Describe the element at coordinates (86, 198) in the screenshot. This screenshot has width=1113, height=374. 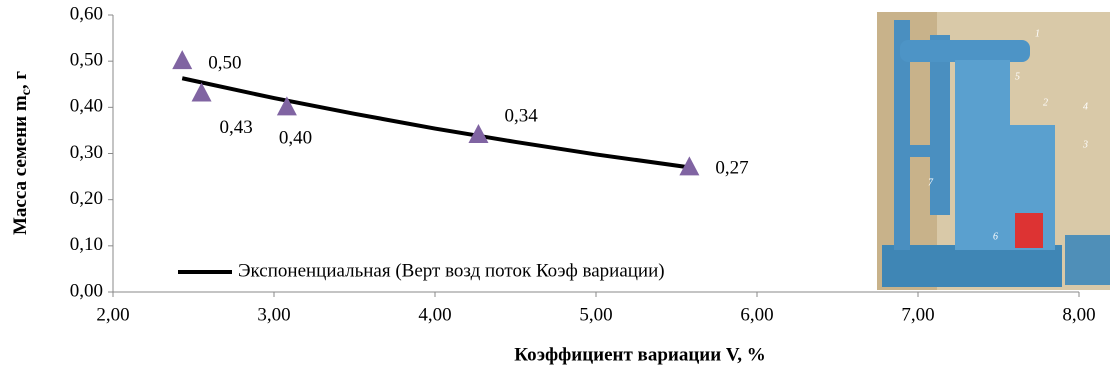
I see `y-tick-label: 0,20` at that location.